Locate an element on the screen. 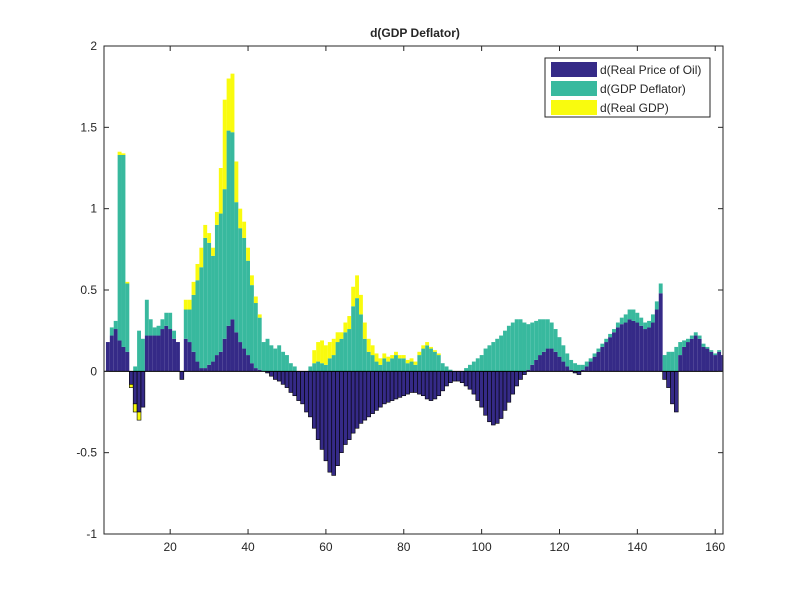  chart-title: d(GDP Deflator) is located at coordinates (415, 33).